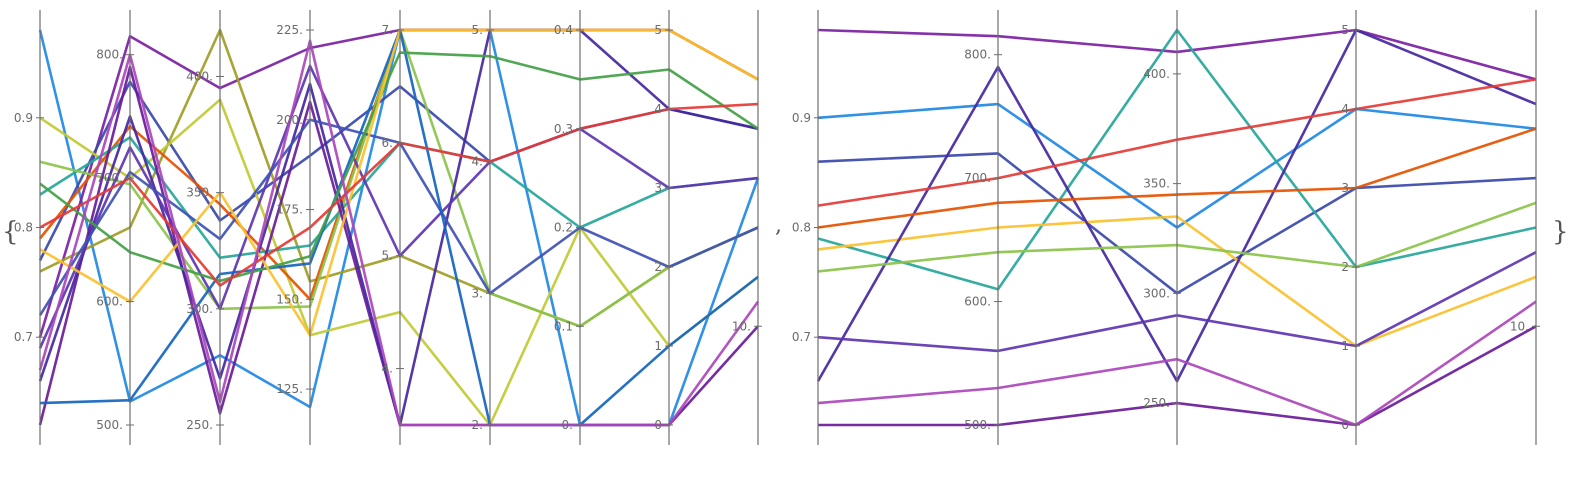 The image size is (1584, 484). What do you see at coordinates (477, 425) in the screenshot?
I see `tick-label: 2.` at bounding box center [477, 425].